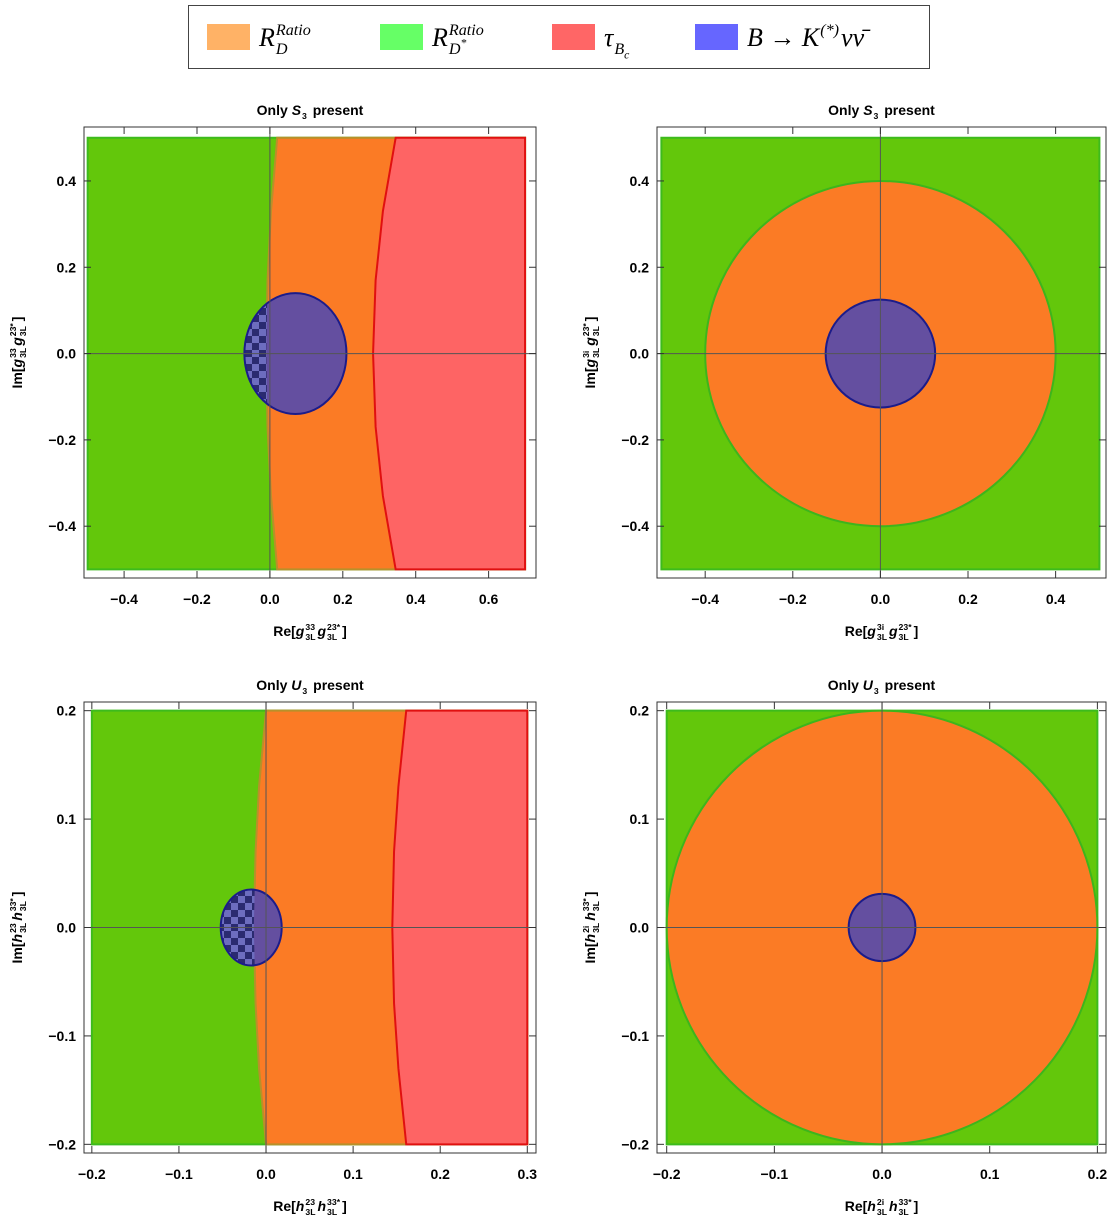  I want to click on y-tick-label: −0.2, so click(635, 440).